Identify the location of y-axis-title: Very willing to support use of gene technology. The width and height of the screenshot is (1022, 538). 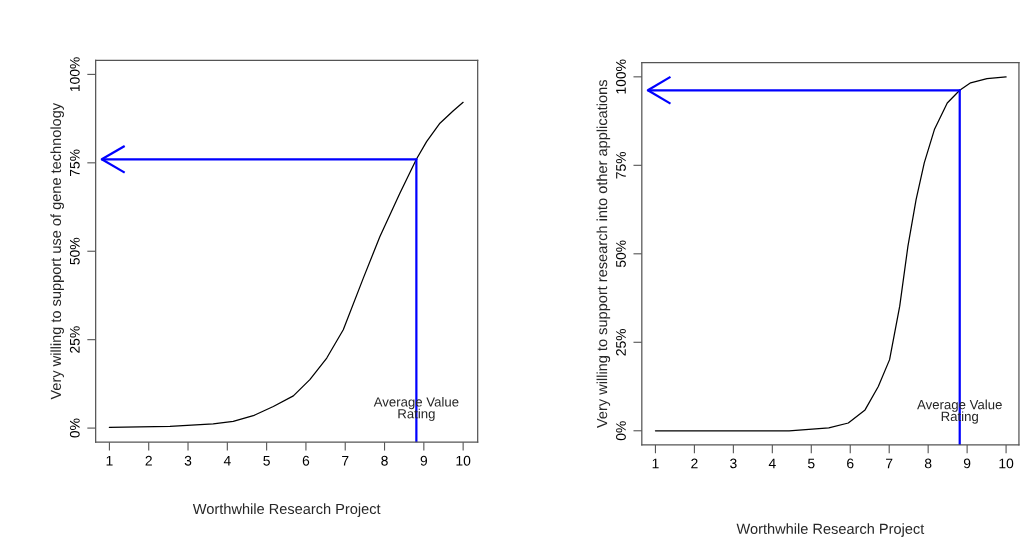
(57, 251).